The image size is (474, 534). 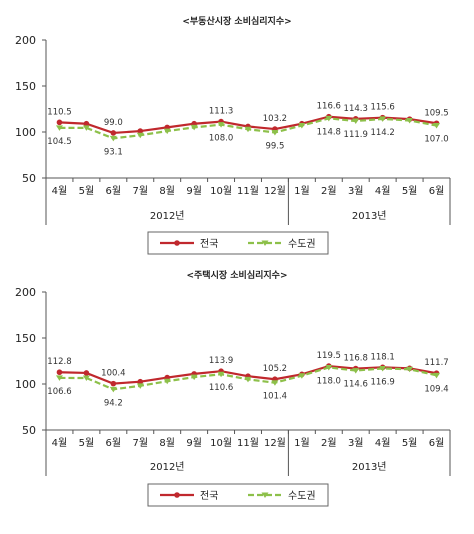 What do you see at coordinates (113, 374) in the screenshot?
I see `data-label: 100.4` at bounding box center [113, 374].